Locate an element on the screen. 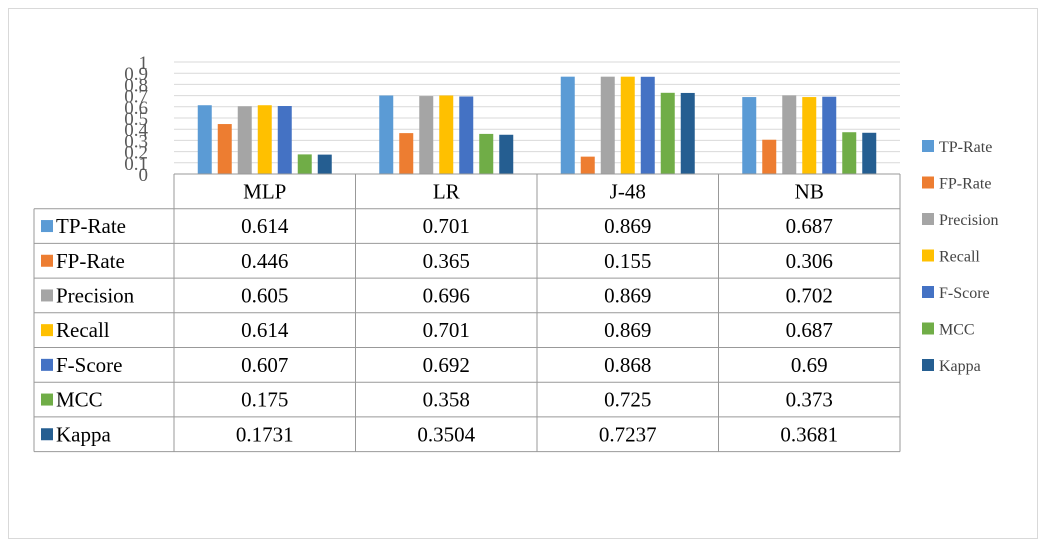  table-cell: 0.7237 is located at coordinates (628, 434).